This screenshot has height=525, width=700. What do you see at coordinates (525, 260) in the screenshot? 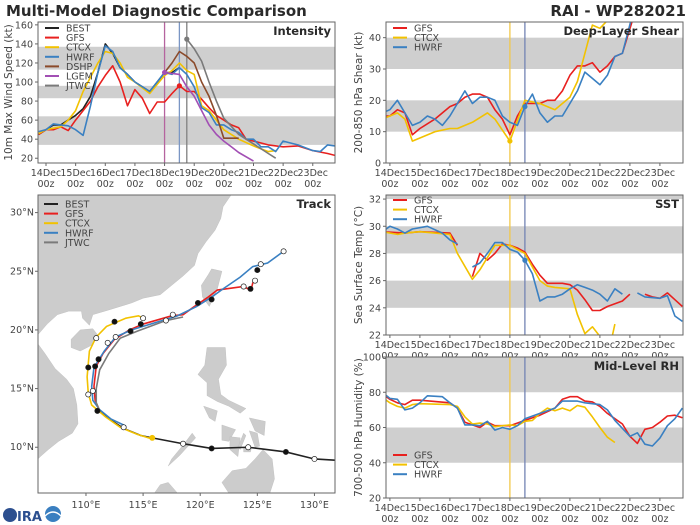
I see `marker-hwrf` at bounding box center [525, 260].